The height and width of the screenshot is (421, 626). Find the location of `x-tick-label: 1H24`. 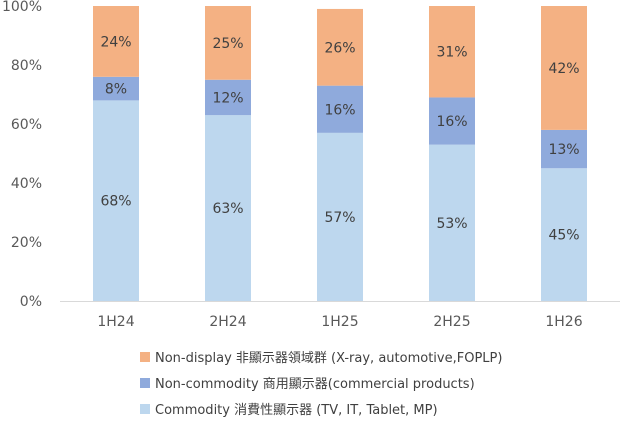

x-tick-label: 1H24 is located at coordinates (115, 322).